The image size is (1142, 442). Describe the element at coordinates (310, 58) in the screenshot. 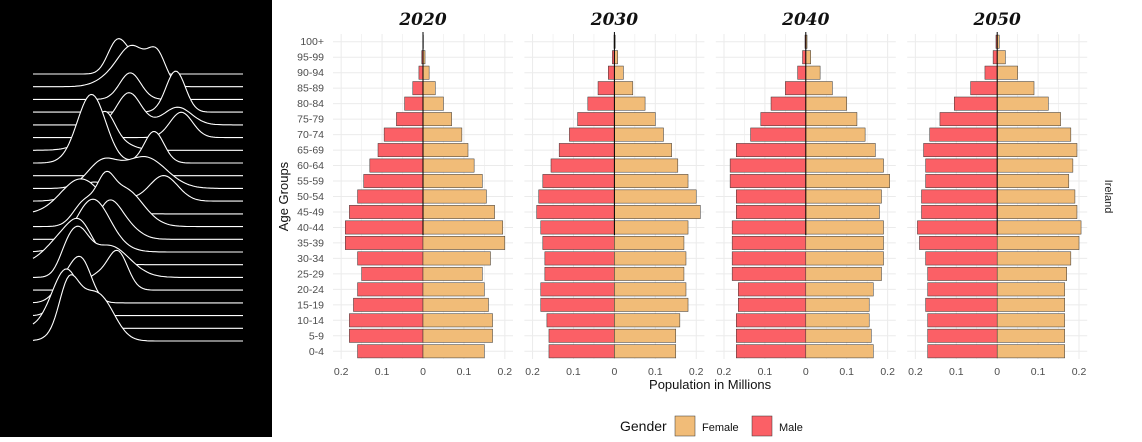

I see `y-tick-label: 95-99` at that location.